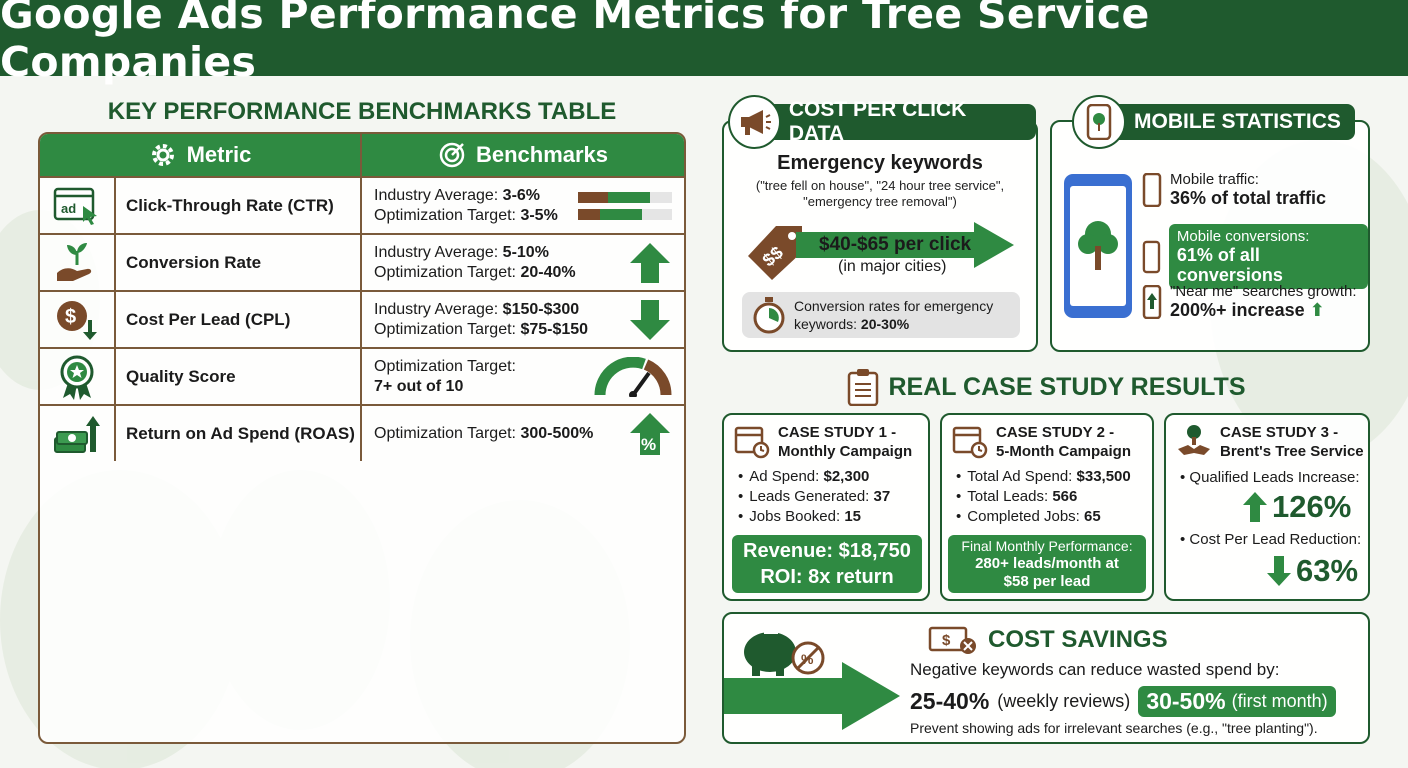 The image size is (1408, 768). Describe the element at coordinates (625, 205) in the screenshot. I see `ctr-progress-bars` at that location.